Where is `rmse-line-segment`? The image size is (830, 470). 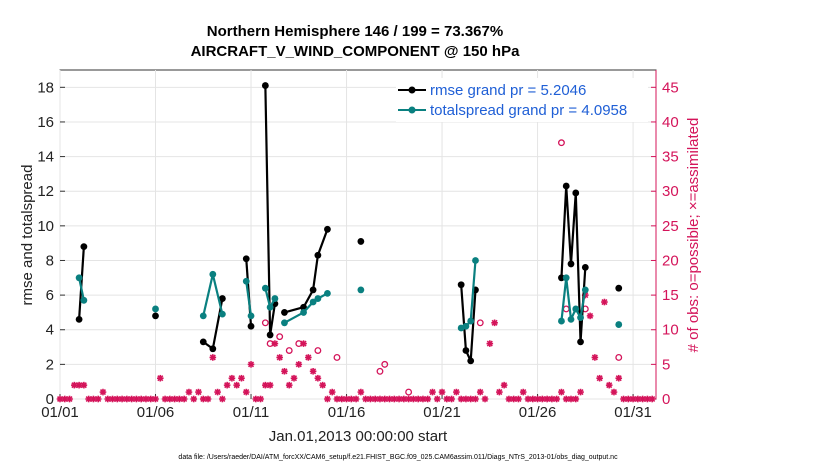 rmse-line-segment is located at coordinates (468, 323).